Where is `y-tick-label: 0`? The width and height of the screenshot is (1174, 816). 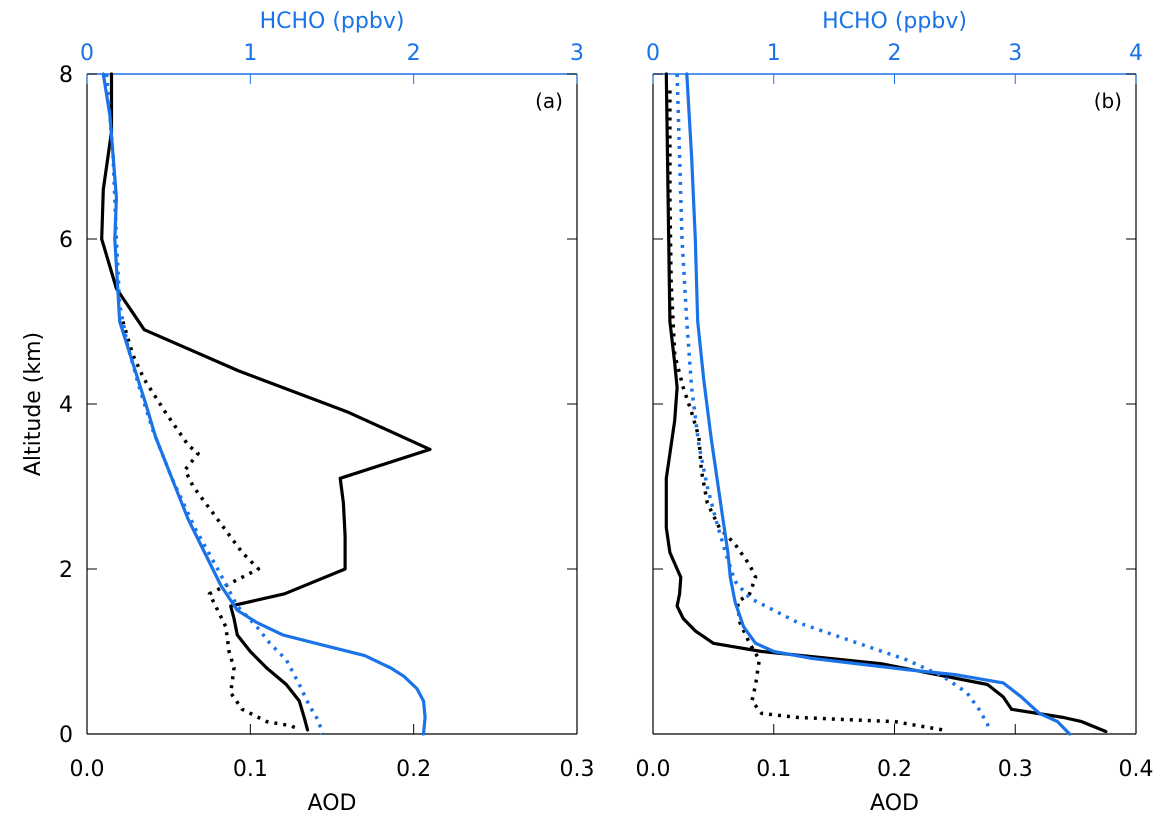 y-tick-label: 0 is located at coordinates (66, 735).